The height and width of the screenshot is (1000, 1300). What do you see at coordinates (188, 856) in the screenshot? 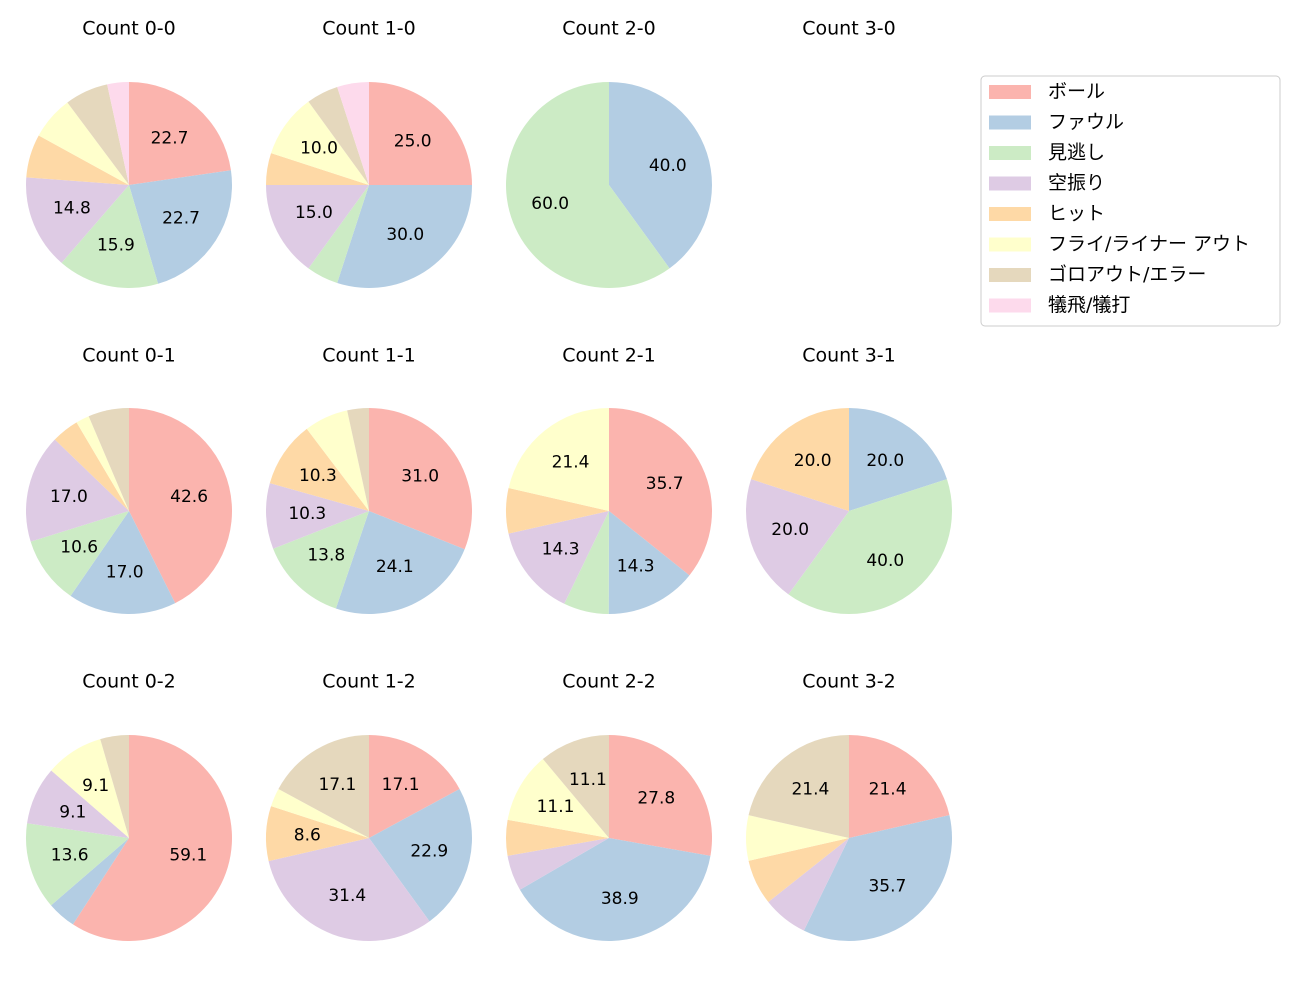
I see `slice-label: 59.1` at bounding box center [188, 856].